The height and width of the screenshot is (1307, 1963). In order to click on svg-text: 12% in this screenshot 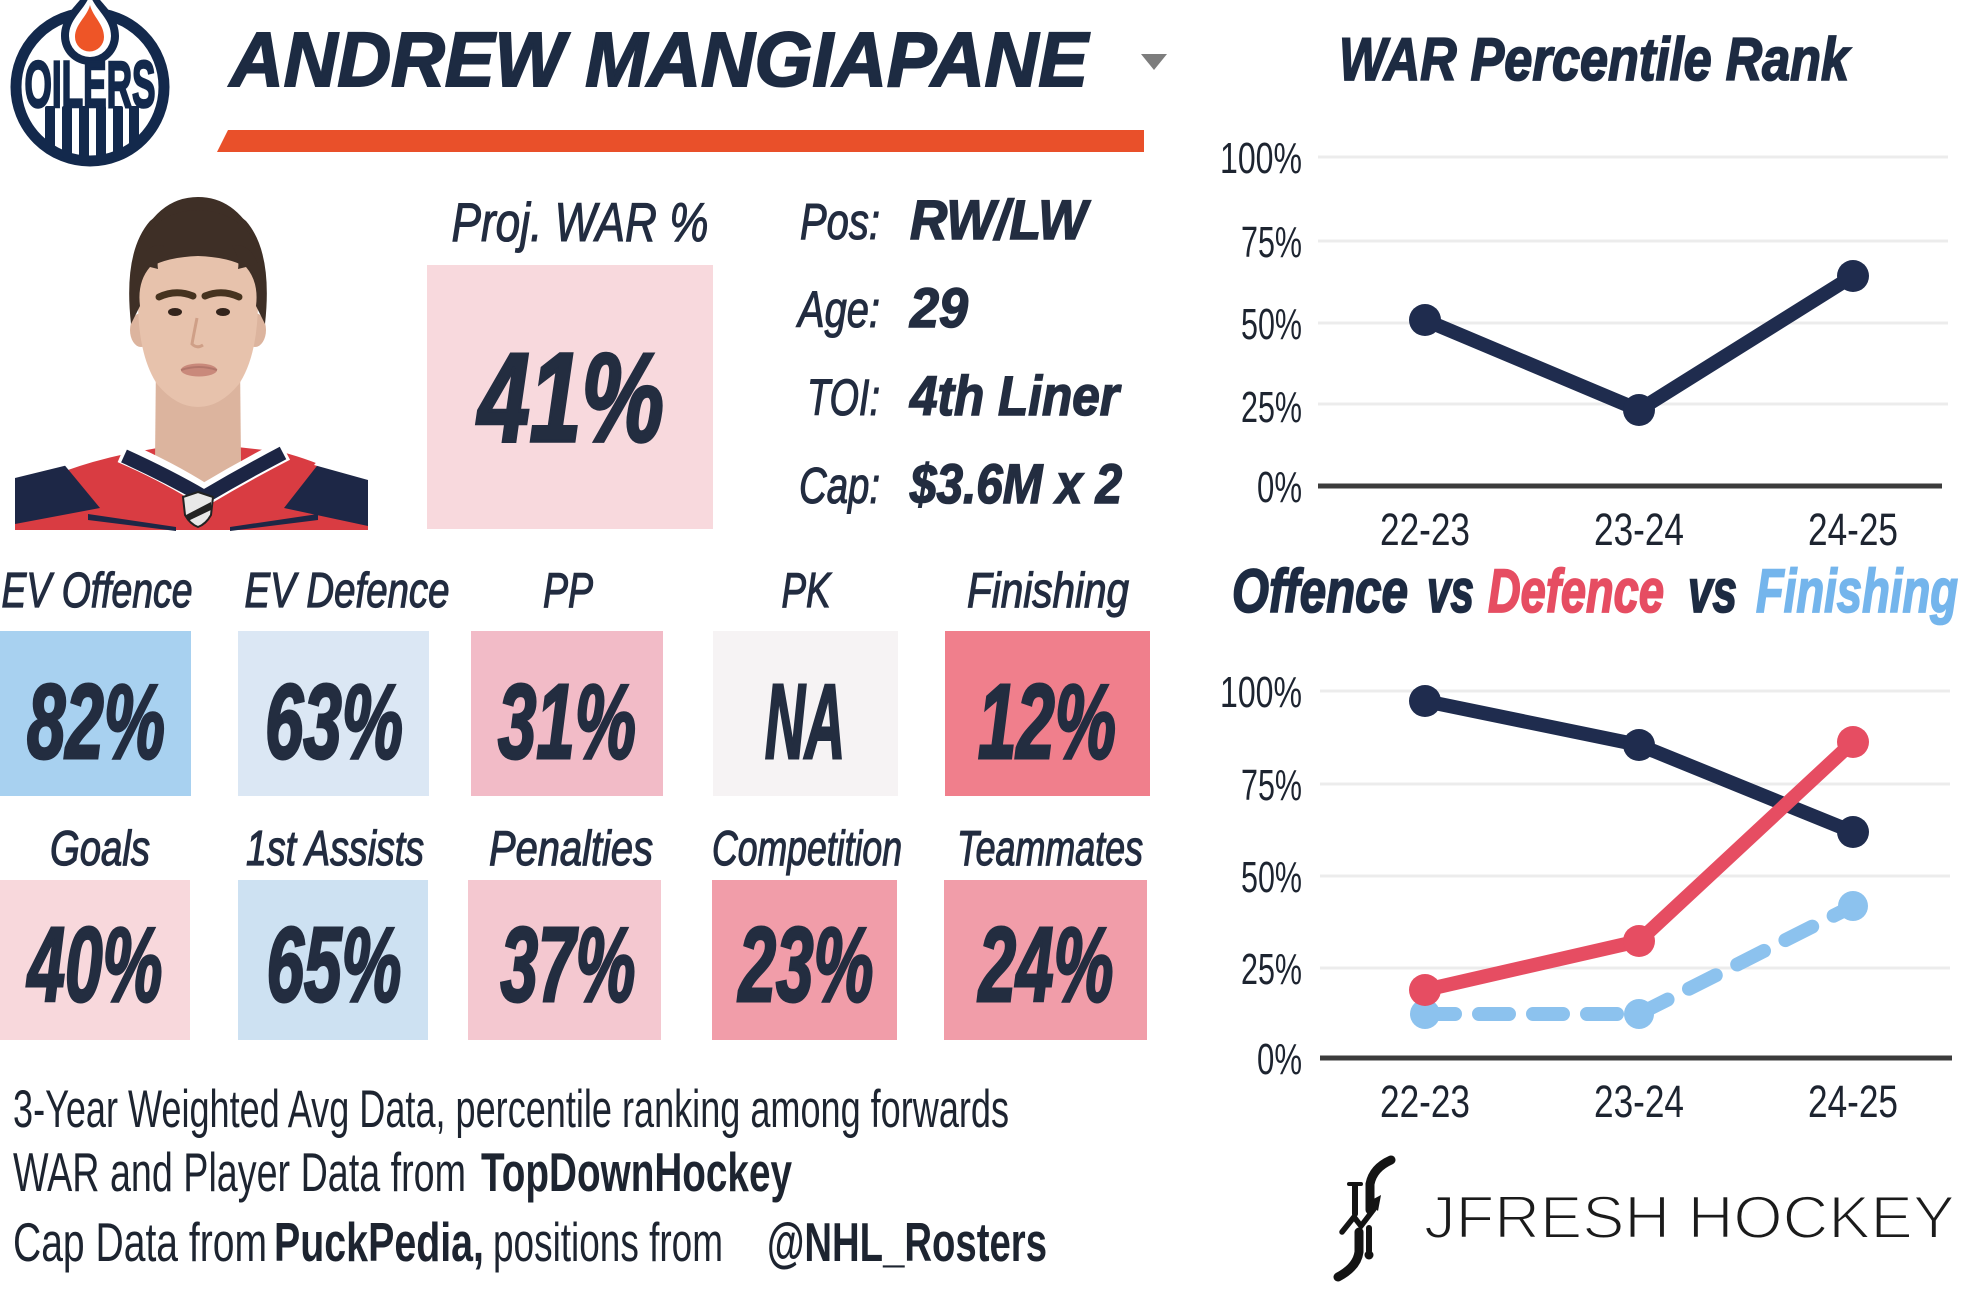, I will do `click(1047, 722)`.